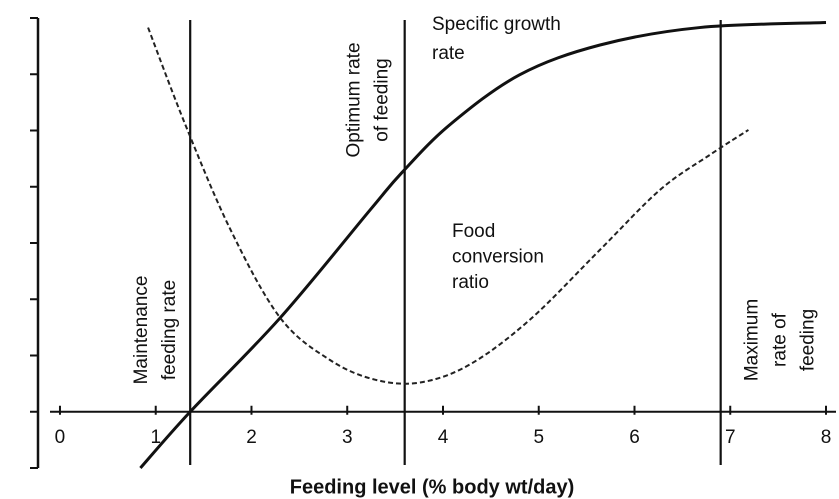 The height and width of the screenshot is (499, 839). What do you see at coordinates (473, 231) in the screenshot?
I see `series-label: Food` at bounding box center [473, 231].